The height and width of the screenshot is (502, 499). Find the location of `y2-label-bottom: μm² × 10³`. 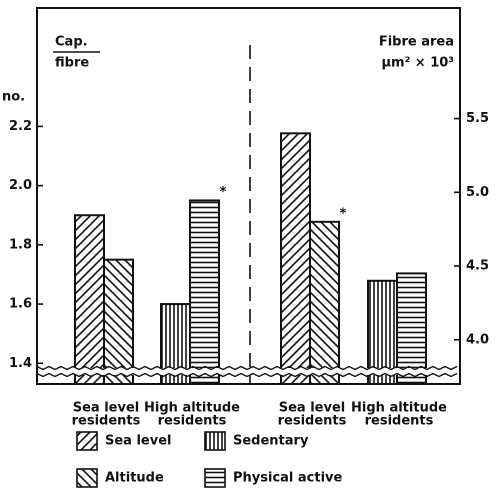

y2-label-bottom: μm² × 10³ is located at coordinates (417, 63).